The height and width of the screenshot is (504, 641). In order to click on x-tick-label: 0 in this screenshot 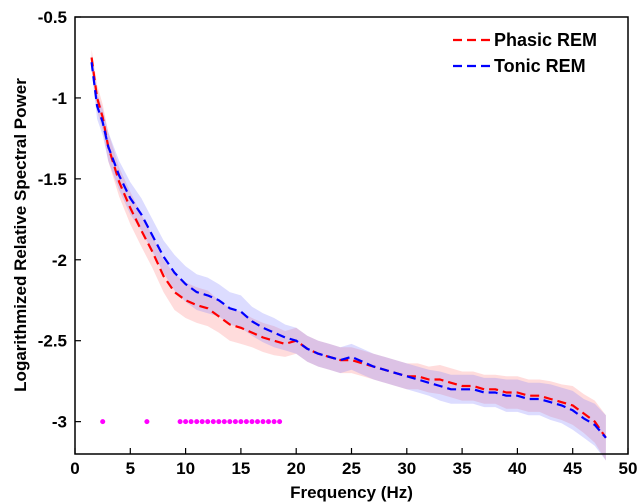, I will do `click(74, 468)`.